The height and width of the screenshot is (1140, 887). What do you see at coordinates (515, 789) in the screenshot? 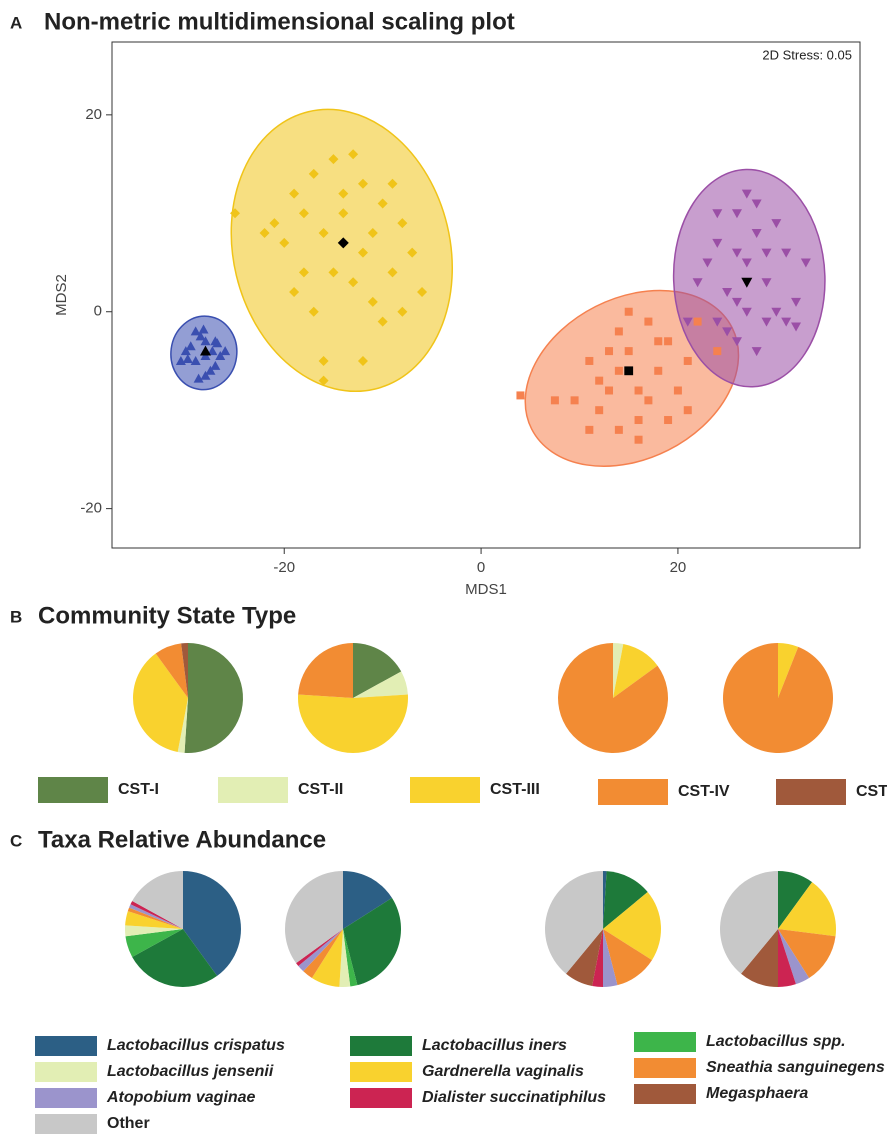
I see `legend-label: CST-III` at bounding box center [515, 789].